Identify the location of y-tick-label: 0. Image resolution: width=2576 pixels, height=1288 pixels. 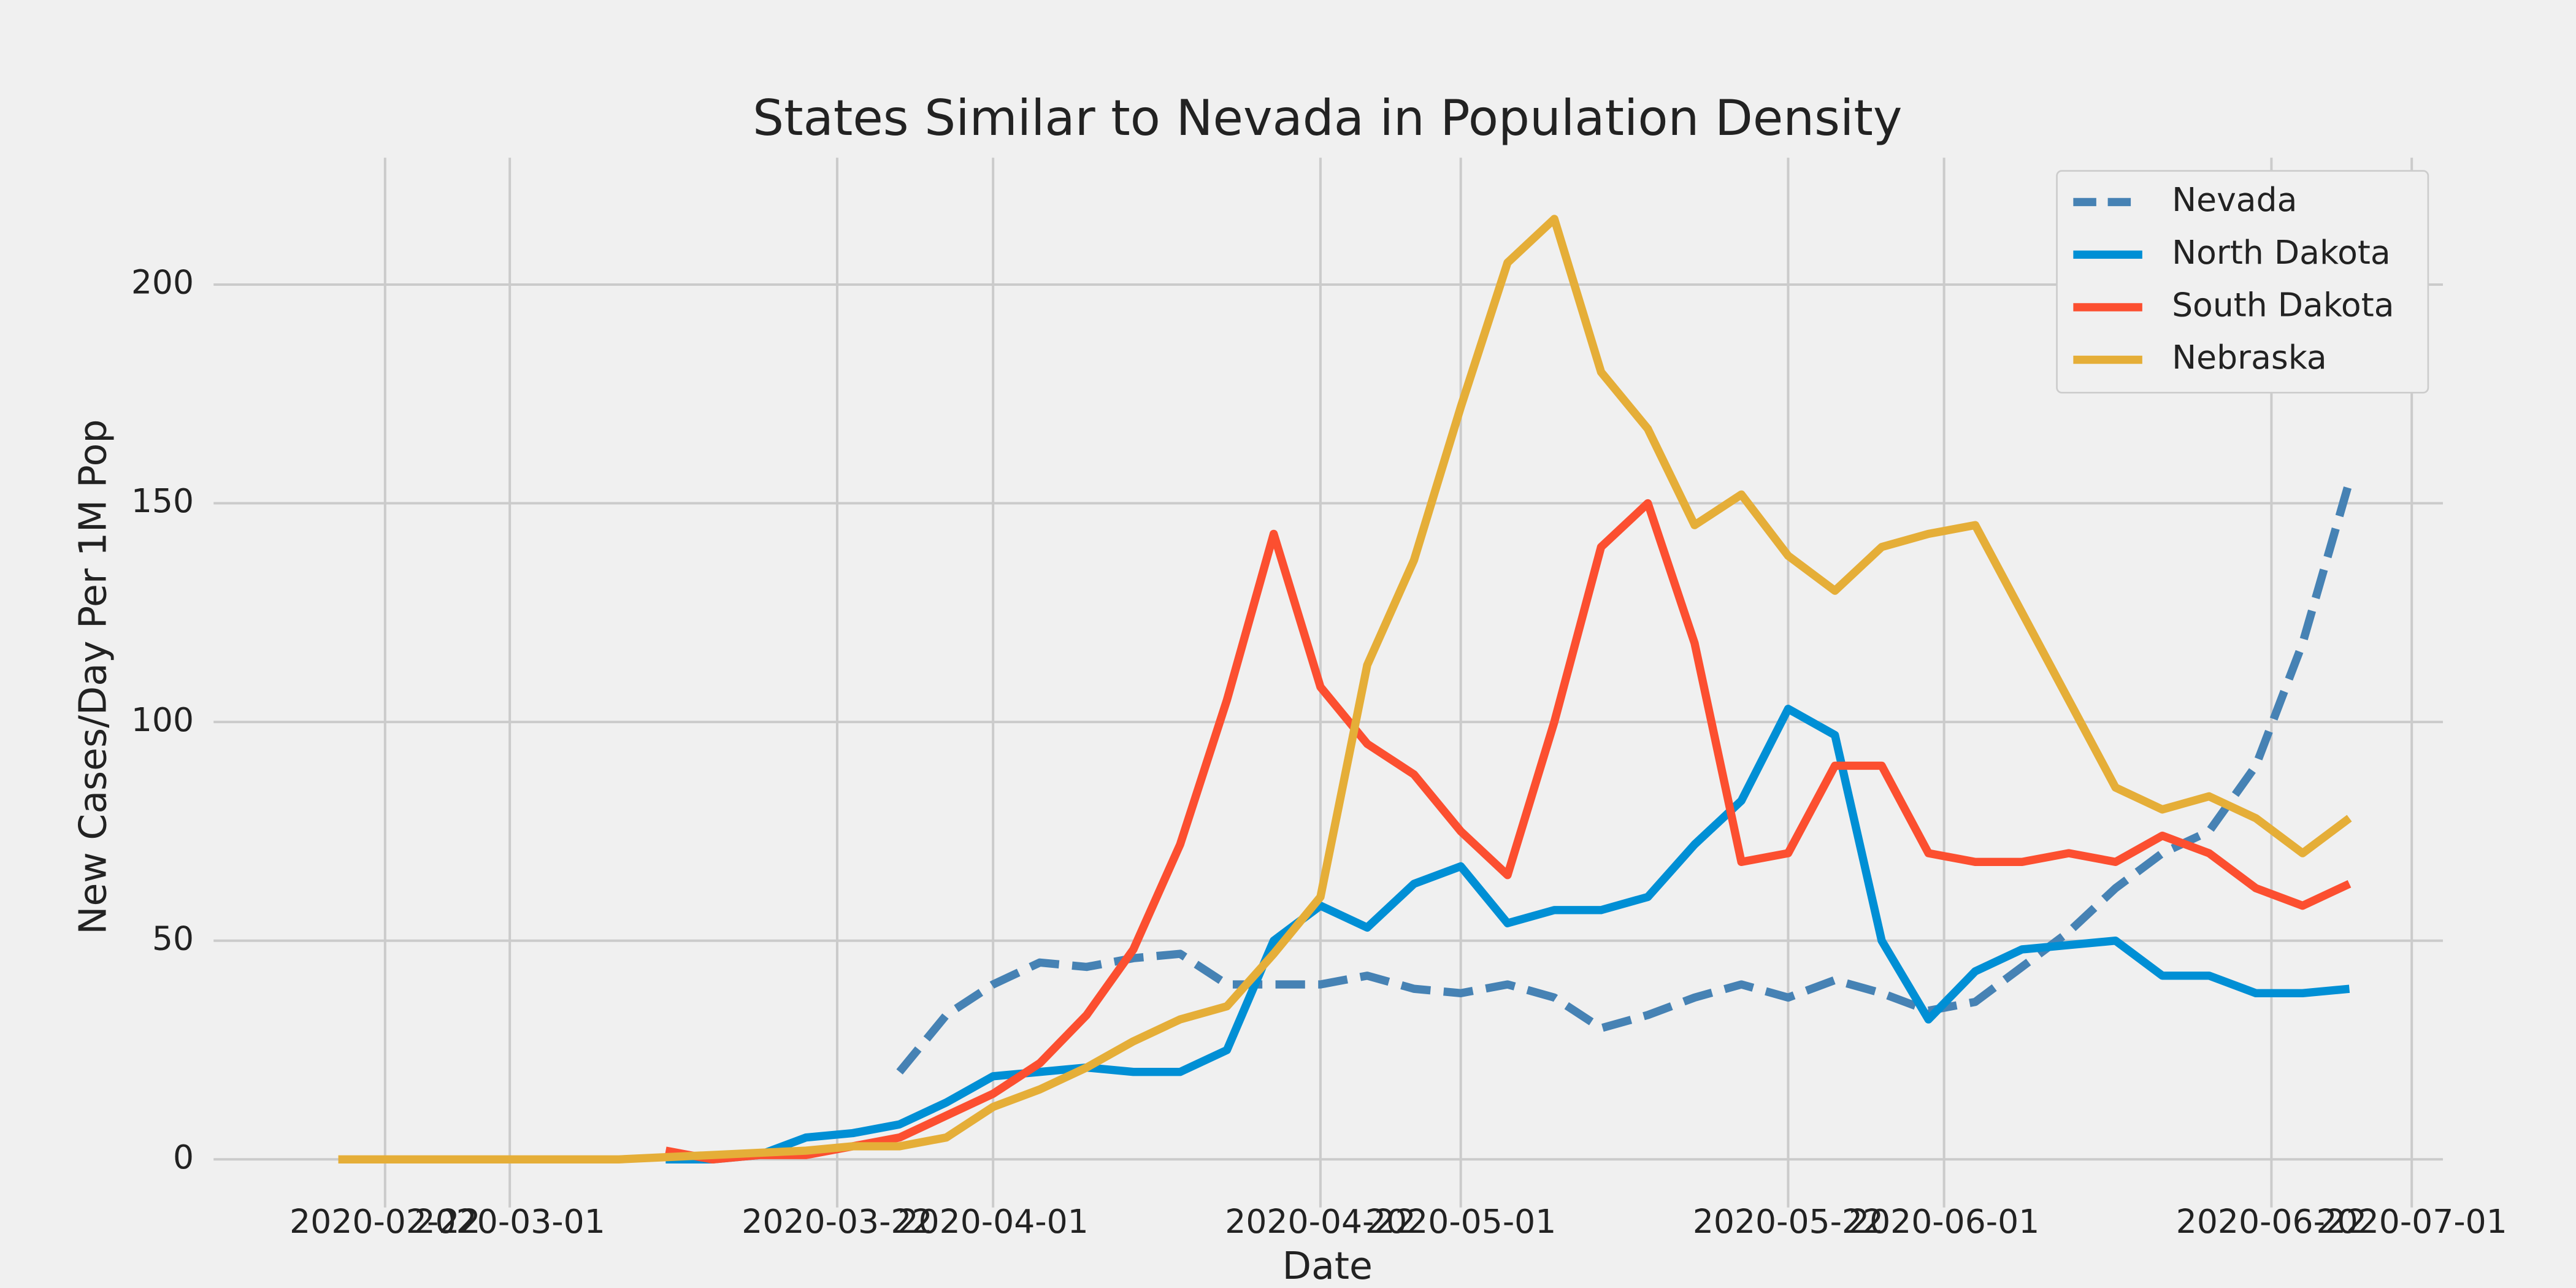
(183, 1157).